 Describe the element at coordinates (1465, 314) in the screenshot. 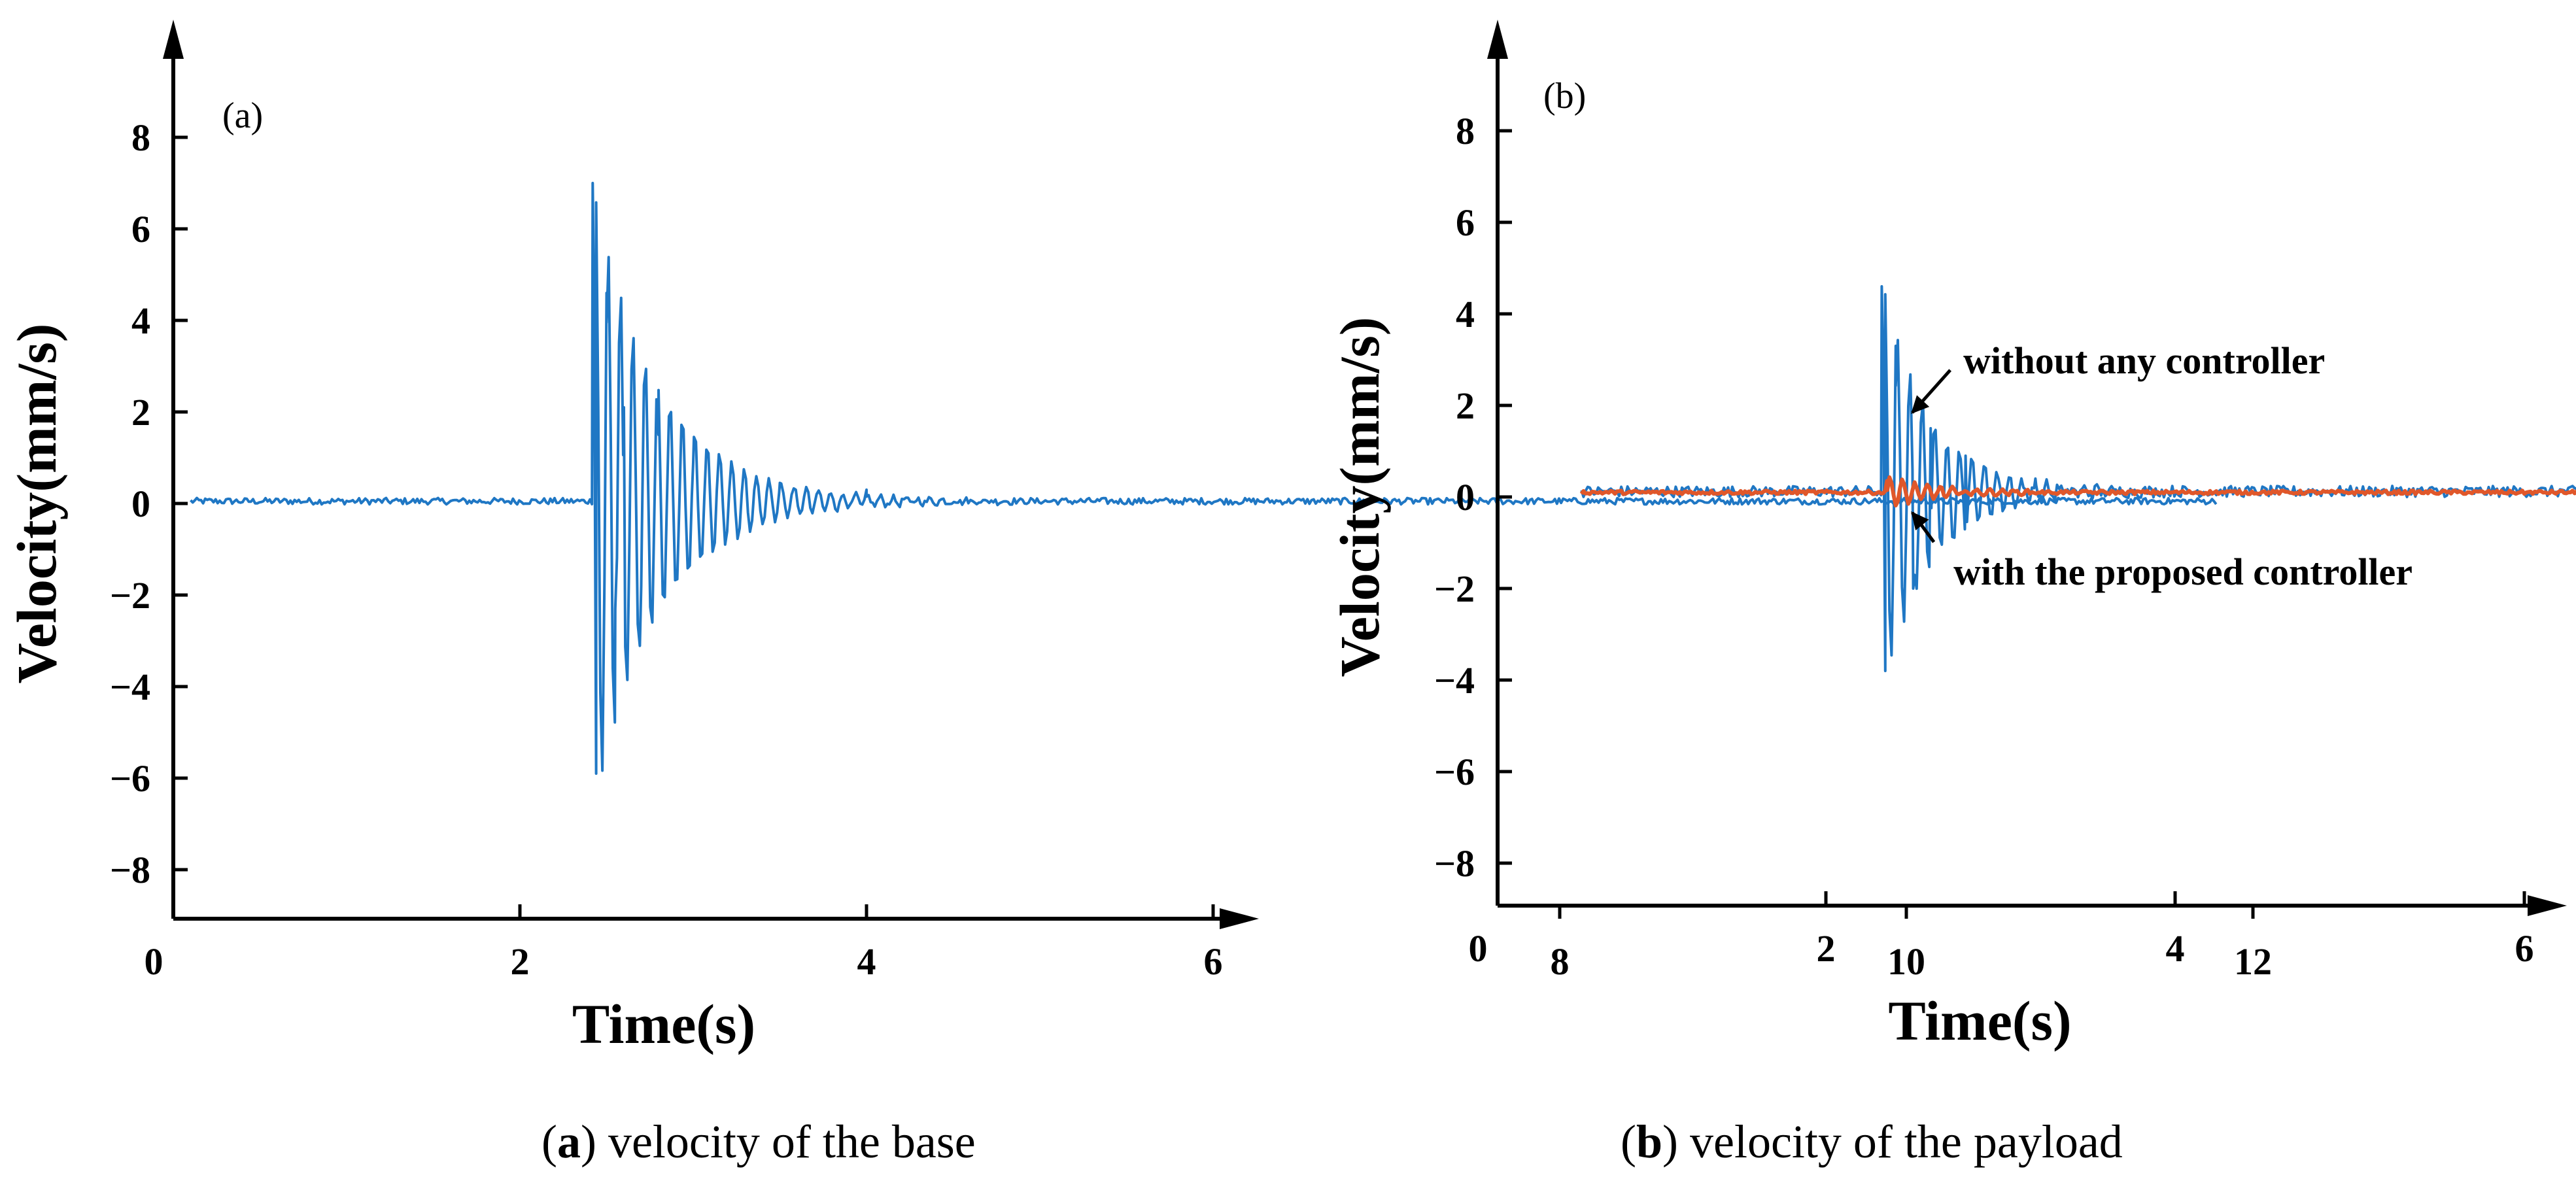

I see `y-tick-label-b: 4` at that location.